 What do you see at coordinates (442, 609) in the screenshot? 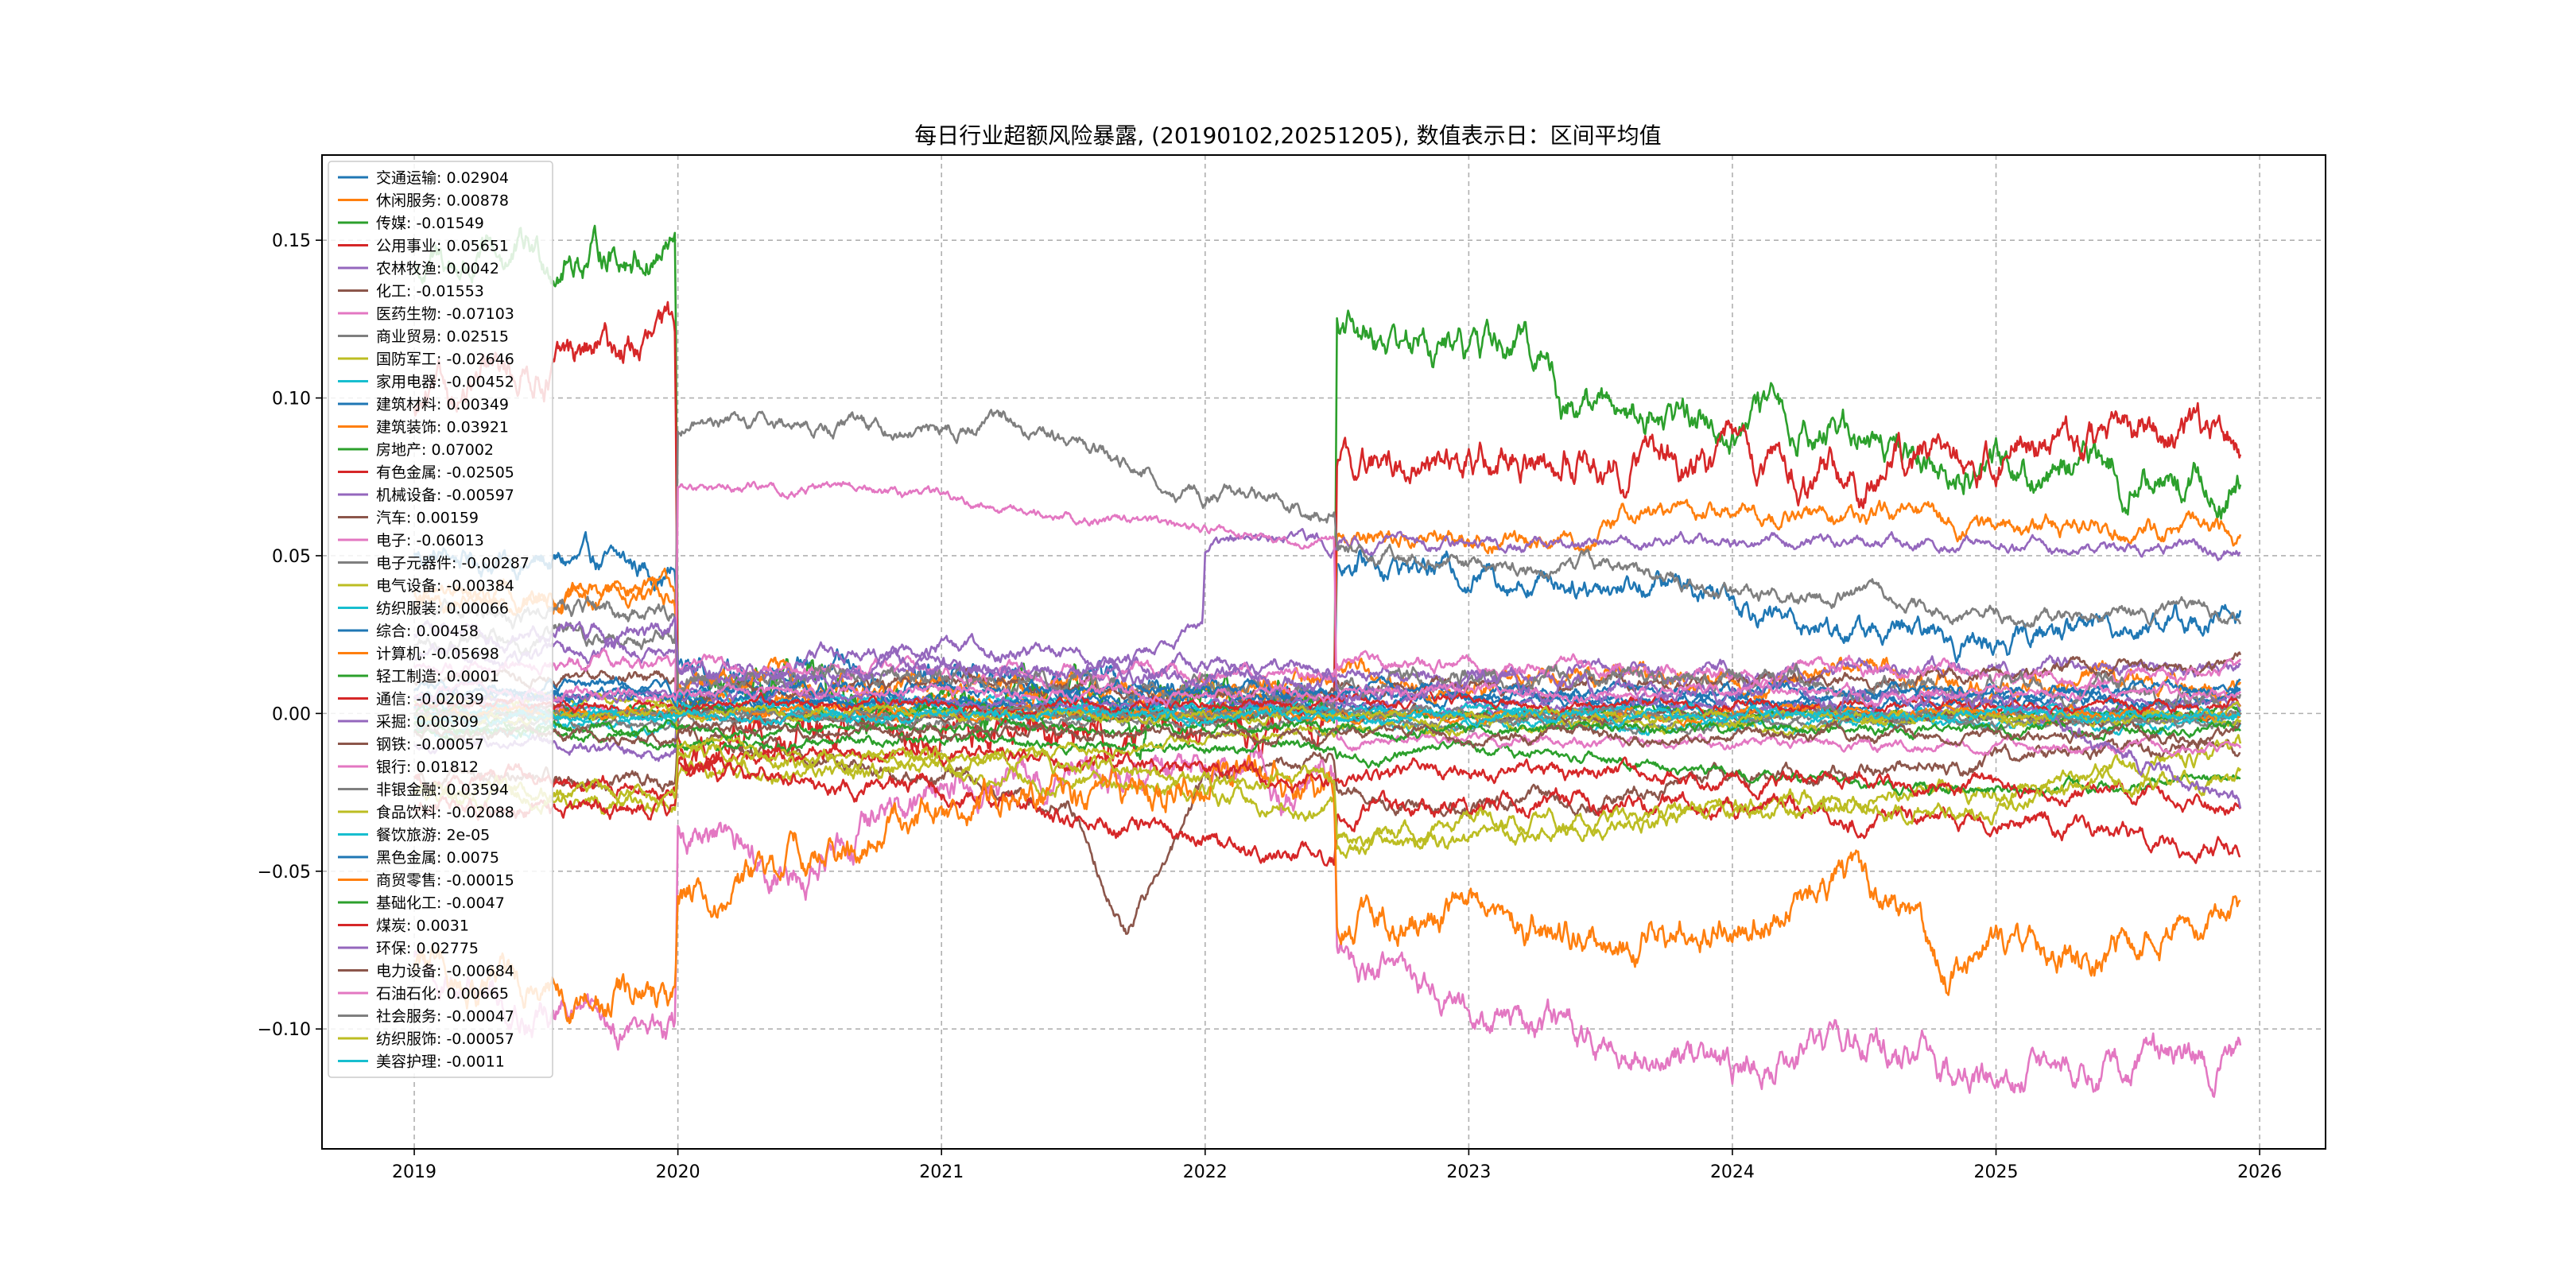
I see `legend-label: 纺织服装: 0.00066` at bounding box center [442, 609].